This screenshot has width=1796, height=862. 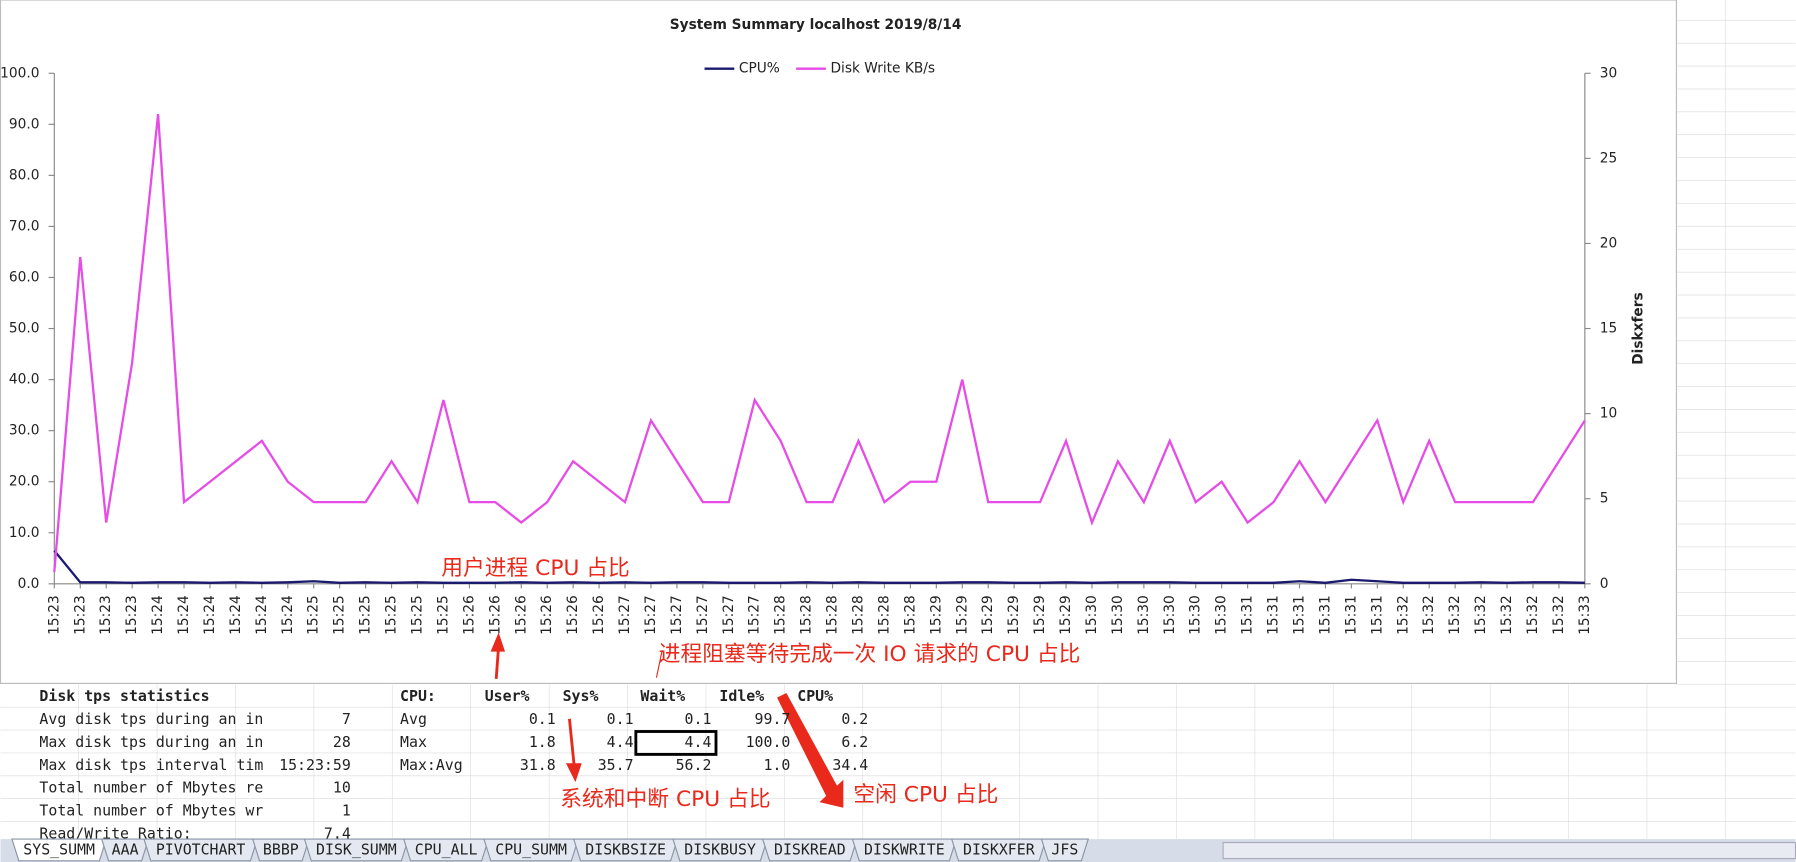 What do you see at coordinates (741, 696) in the screenshot?
I see `table-header: Idle%` at bounding box center [741, 696].